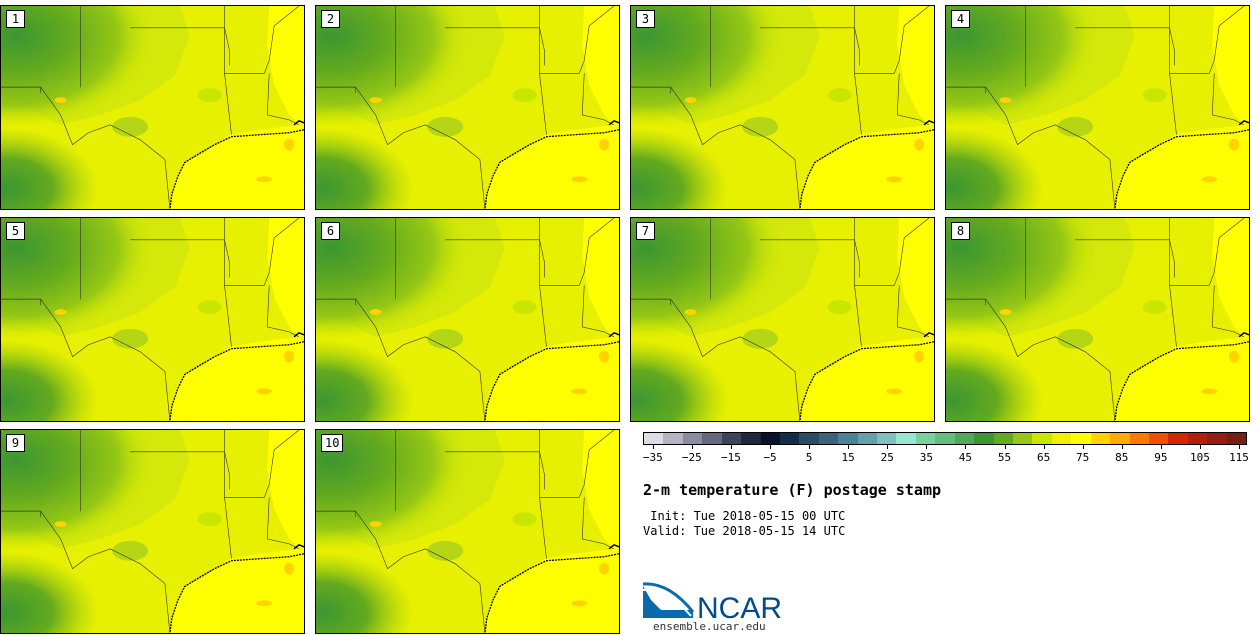  What do you see at coordinates (960, 19) in the screenshot?
I see `panel-label: 4` at bounding box center [960, 19].